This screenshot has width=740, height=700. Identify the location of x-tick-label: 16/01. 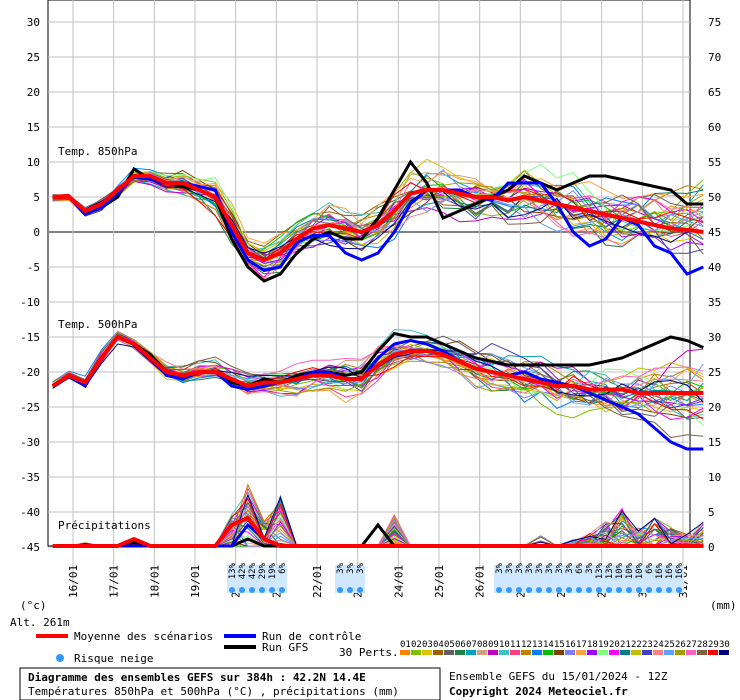
(73, 581).